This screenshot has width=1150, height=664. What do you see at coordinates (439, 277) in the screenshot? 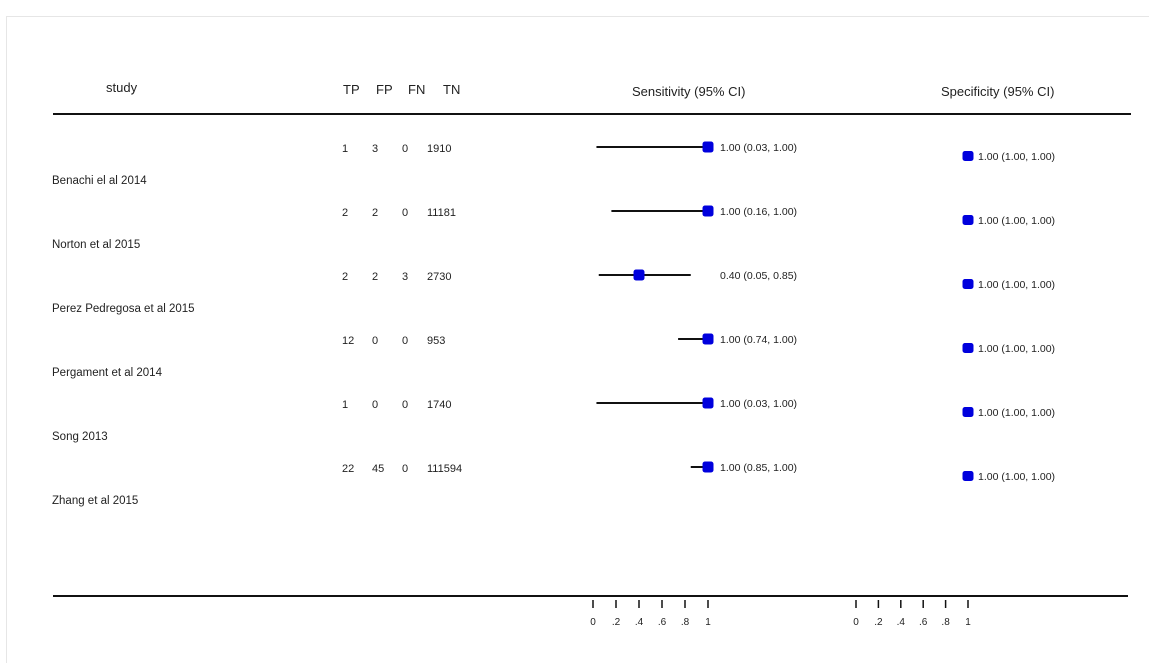
I see `cell-tn: 2730` at bounding box center [439, 277].